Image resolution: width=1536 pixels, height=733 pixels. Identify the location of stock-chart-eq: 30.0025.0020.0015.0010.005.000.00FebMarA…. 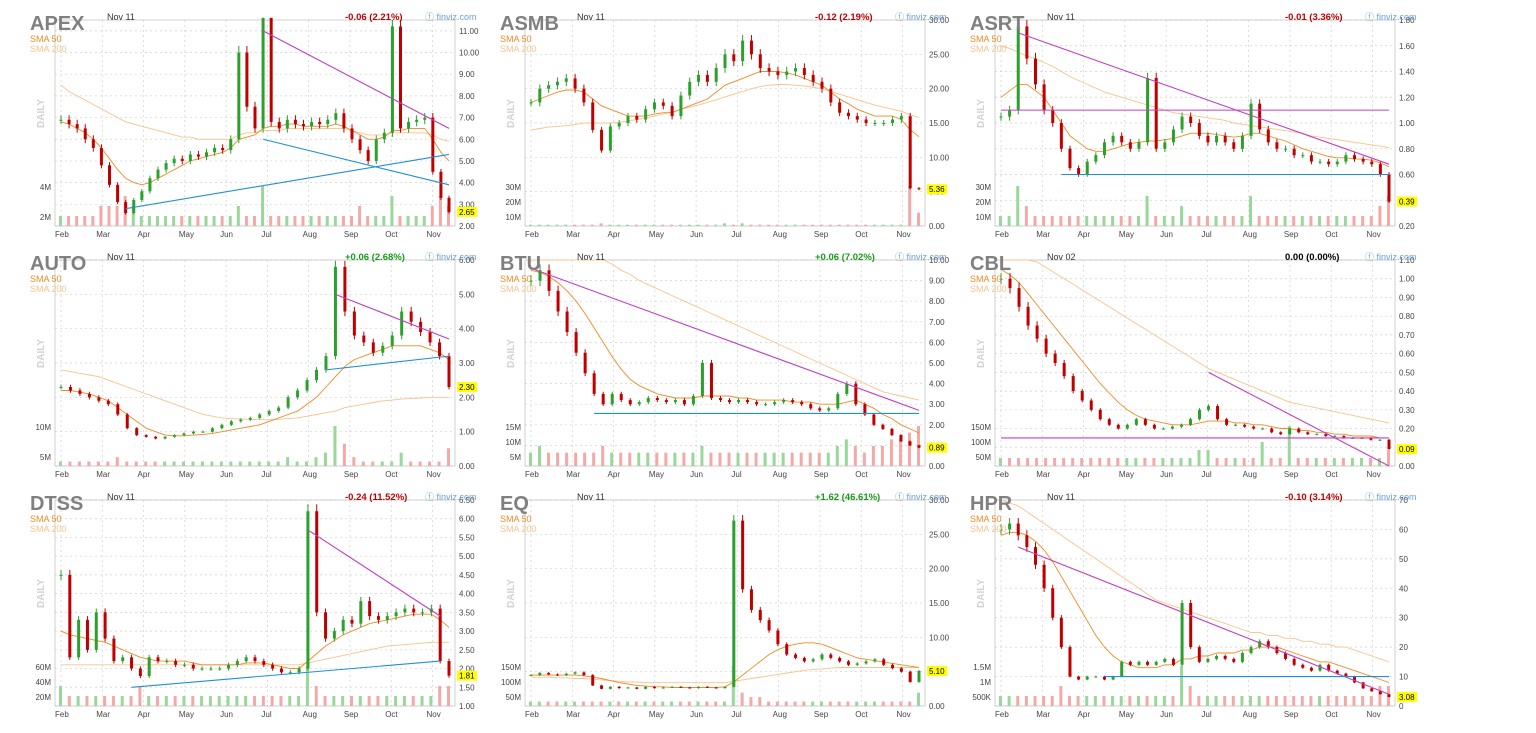
(710, 604).